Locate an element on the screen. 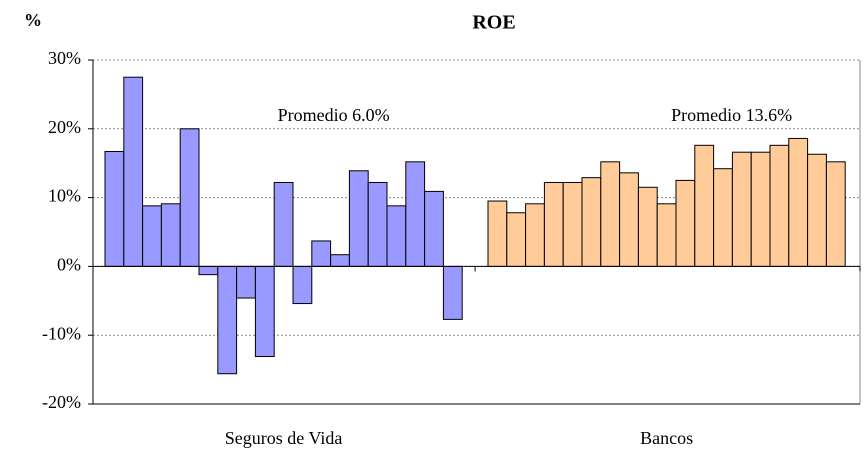 The image size is (865, 454). average-annotation: Promedio 6.0% is located at coordinates (334, 115).